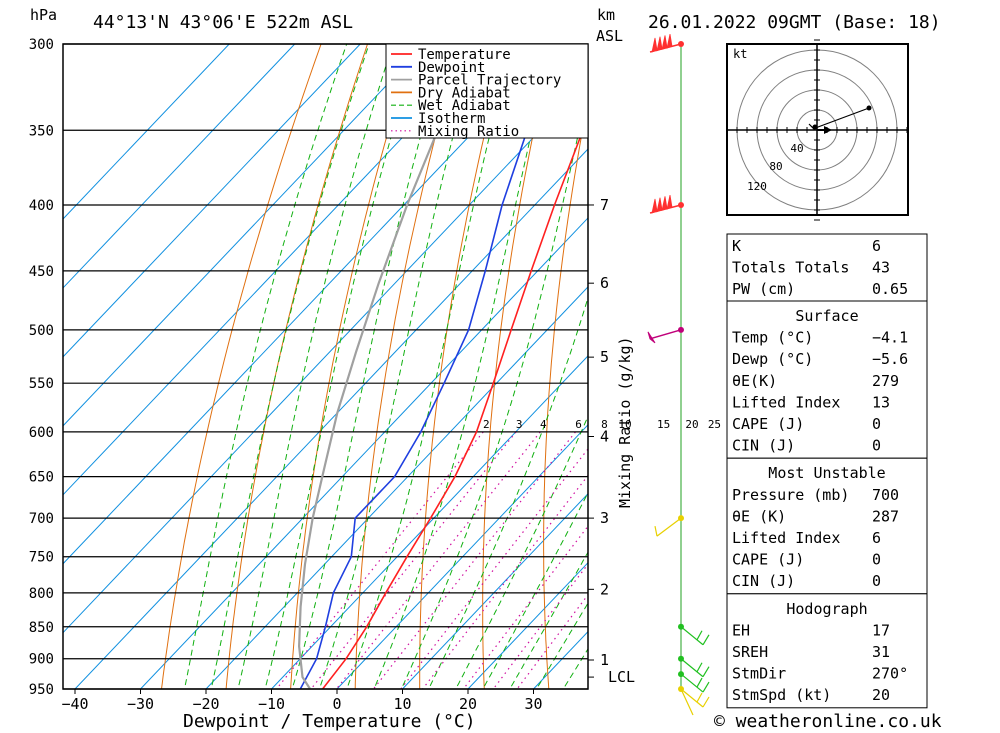  Describe the element at coordinates (714, 424) in the screenshot. I see `mixing-ratio-label: 25` at that location.